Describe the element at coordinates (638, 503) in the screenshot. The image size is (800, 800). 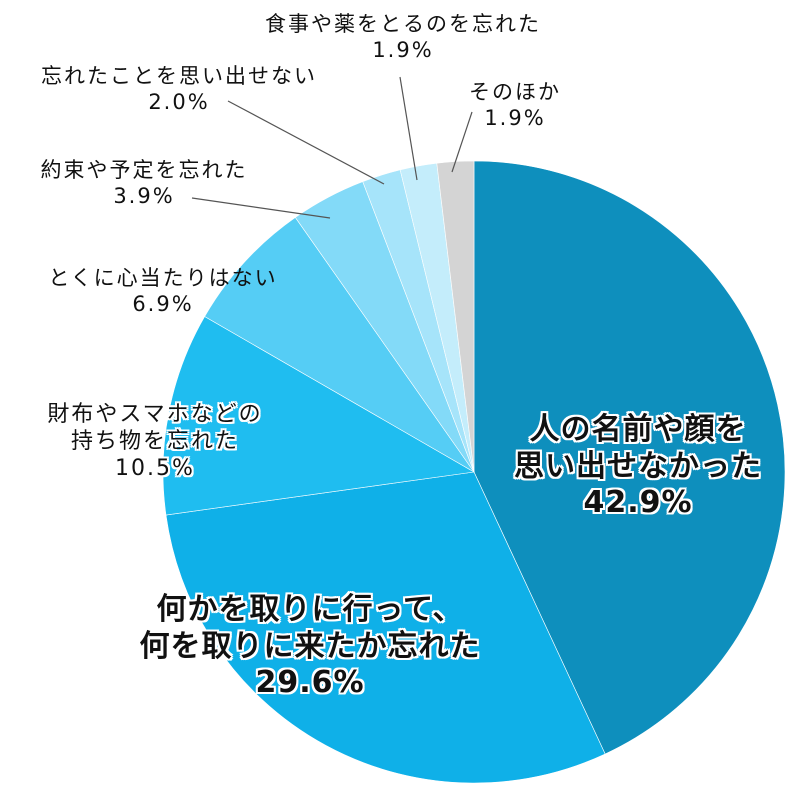
I see `label-value: 42.9%` at that location.